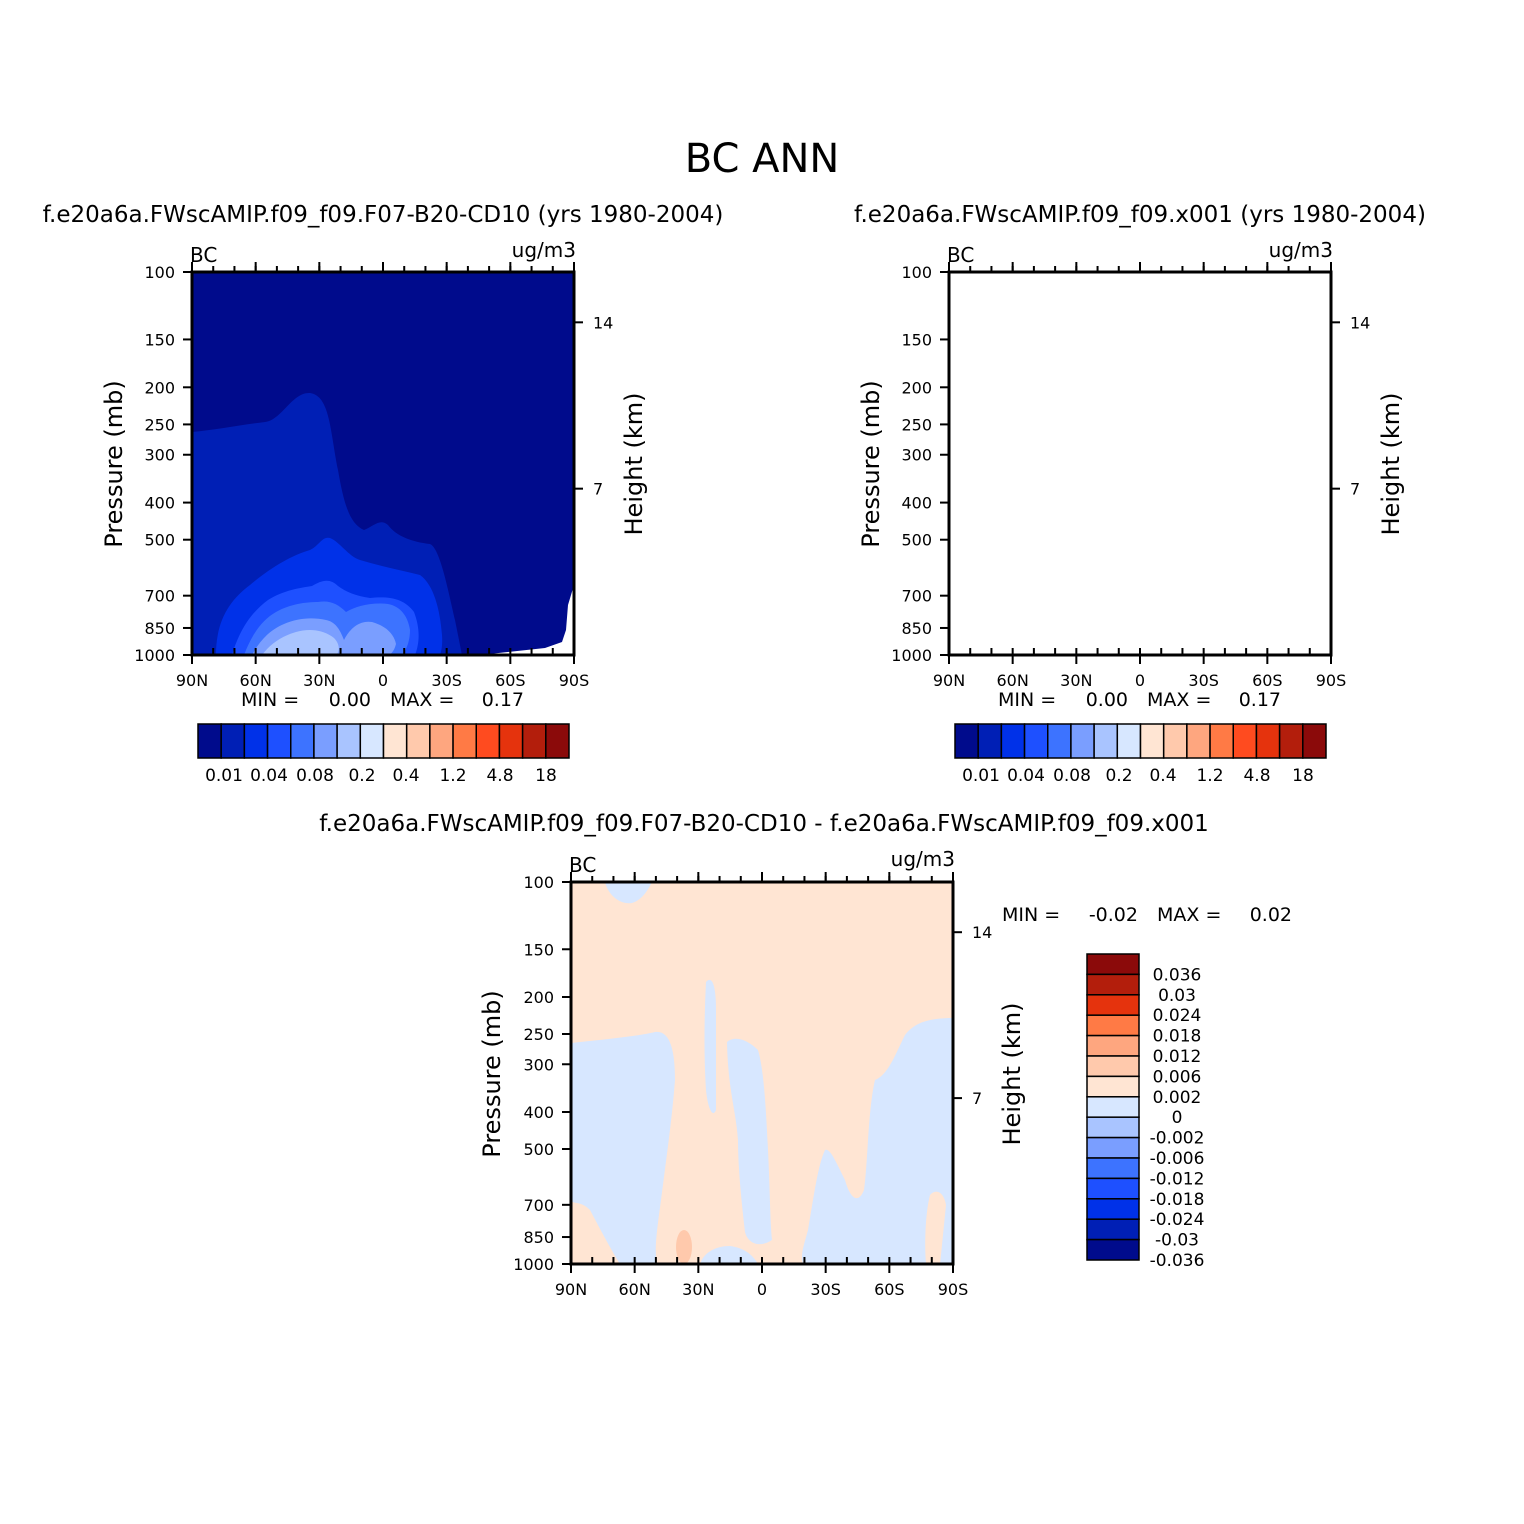  Describe the element at coordinates (546, 776) in the screenshot. I see `colorbar-label: 18` at that location.